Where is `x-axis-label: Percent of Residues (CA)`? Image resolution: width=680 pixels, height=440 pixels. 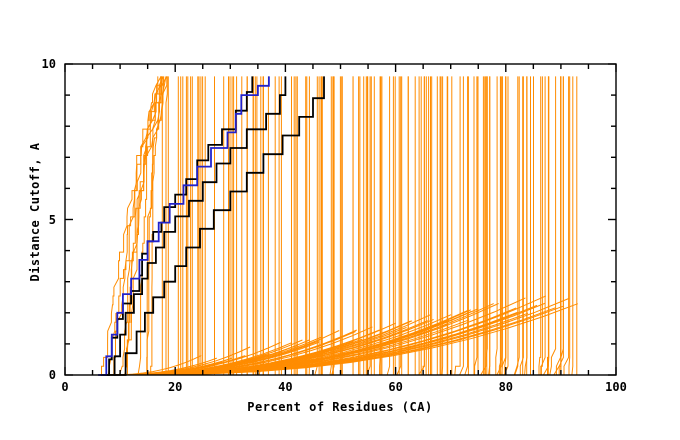
x-axis-label: Percent of Residues (CA) is located at coordinates (340, 407).